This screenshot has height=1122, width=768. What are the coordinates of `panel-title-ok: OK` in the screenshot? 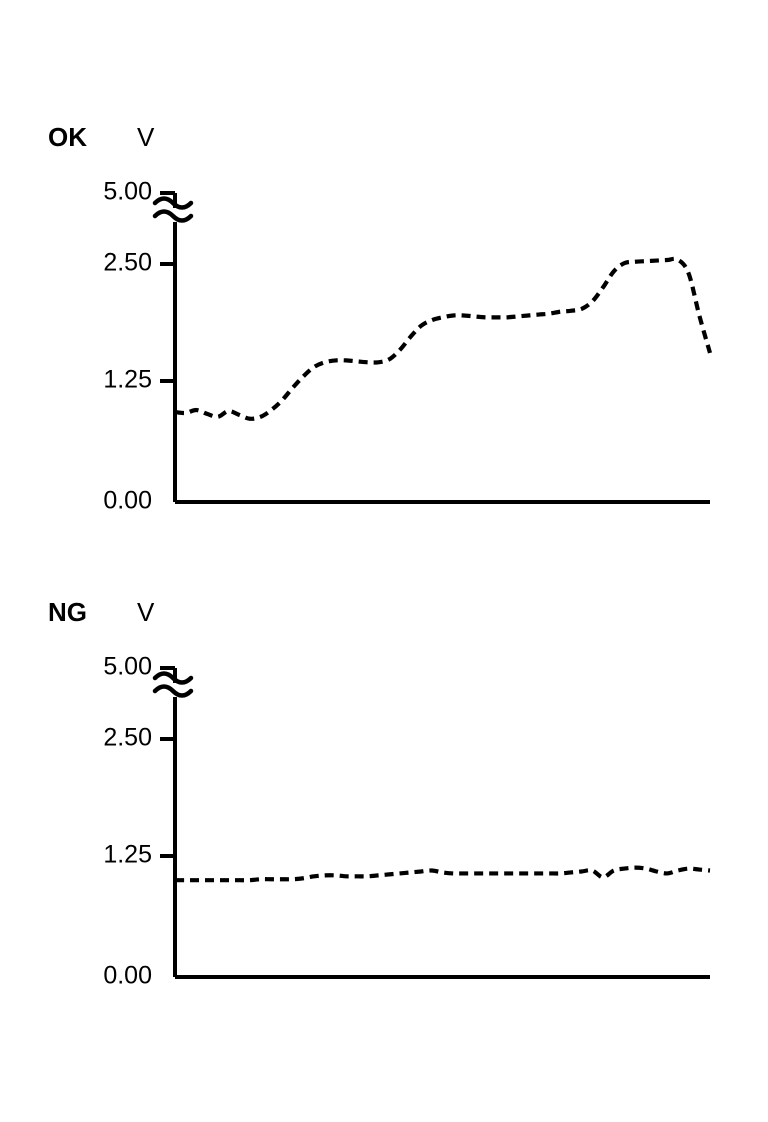 It's located at (67, 137).